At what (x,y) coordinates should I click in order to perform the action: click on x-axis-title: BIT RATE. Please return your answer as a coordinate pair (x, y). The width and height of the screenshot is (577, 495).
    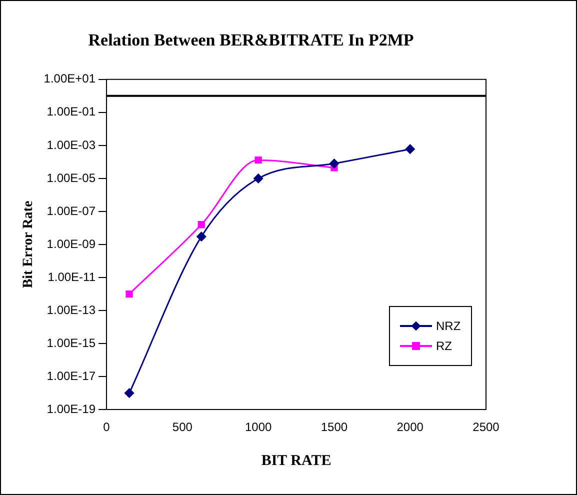
    Looking at the image, I should click on (296, 460).